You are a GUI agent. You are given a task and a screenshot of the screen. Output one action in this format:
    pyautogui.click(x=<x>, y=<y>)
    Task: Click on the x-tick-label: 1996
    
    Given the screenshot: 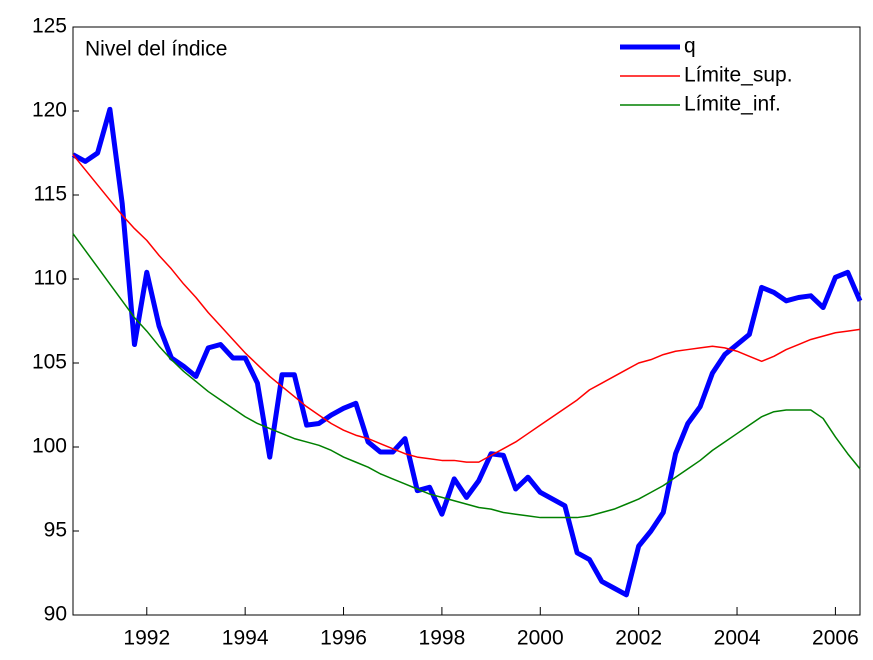 What is the action you would take?
    pyautogui.click(x=343, y=638)
    